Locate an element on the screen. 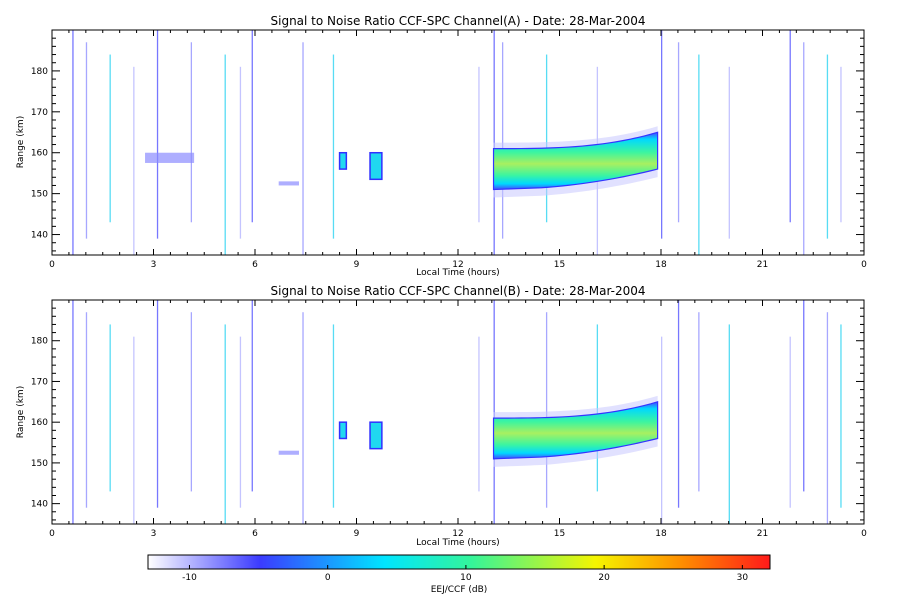 This screenshot has width=900, height=604. colorbar-tick-label: 0 is located at coordinates (328, 578).